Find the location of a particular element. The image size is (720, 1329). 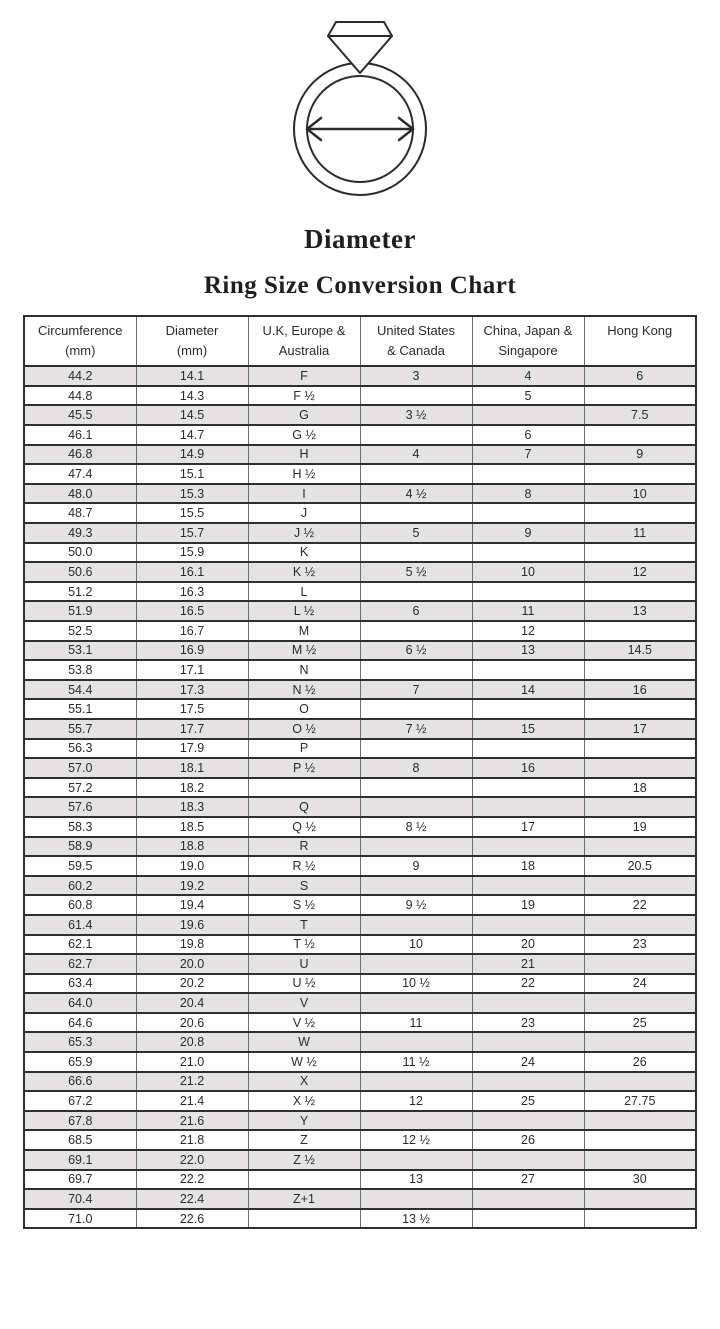

table-cell: X ½ is located at coordinates (304, 1101).